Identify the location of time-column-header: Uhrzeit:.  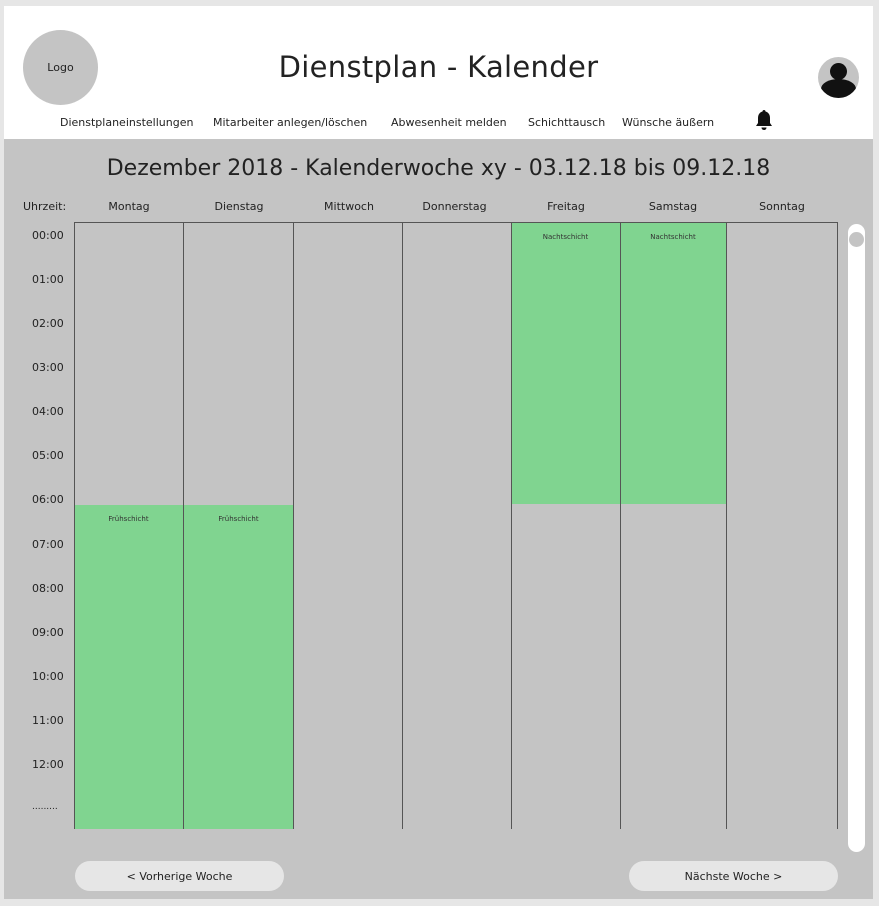
(45, 206).